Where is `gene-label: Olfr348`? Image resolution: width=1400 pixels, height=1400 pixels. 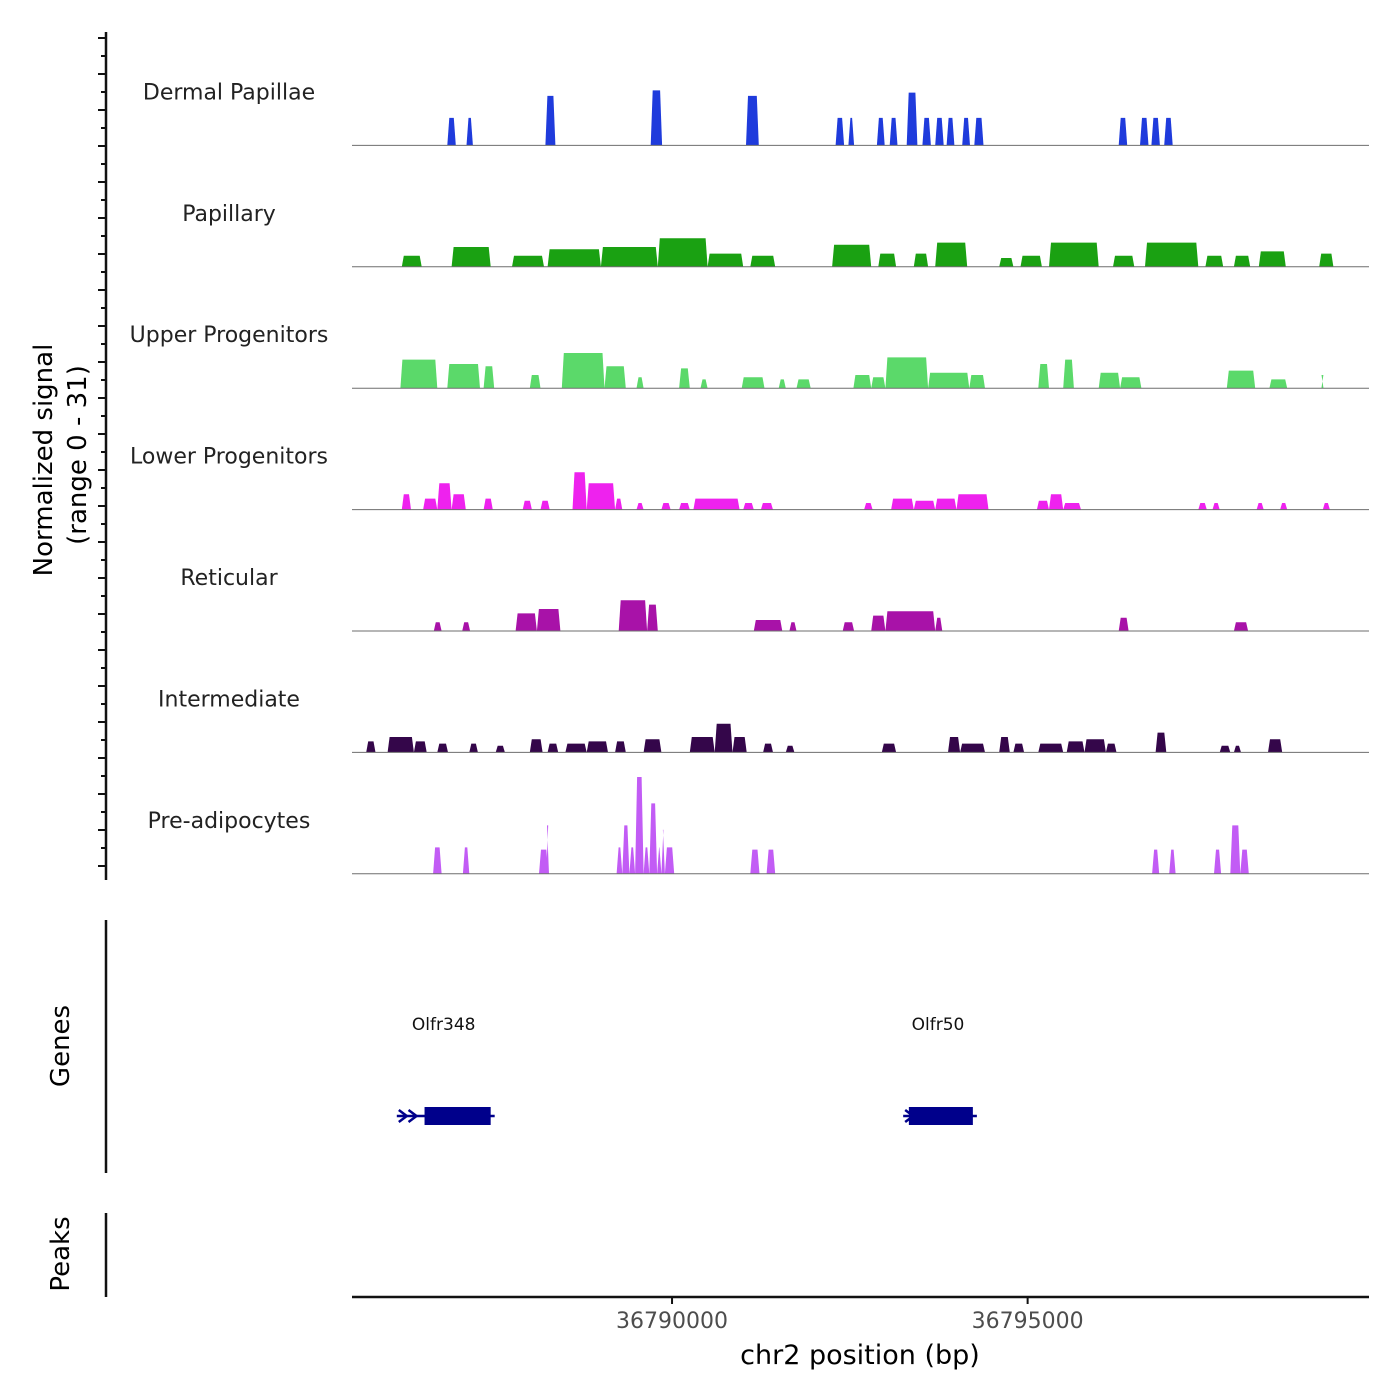
gene-label: Olfr348 is located at coordinates (444, 1025).